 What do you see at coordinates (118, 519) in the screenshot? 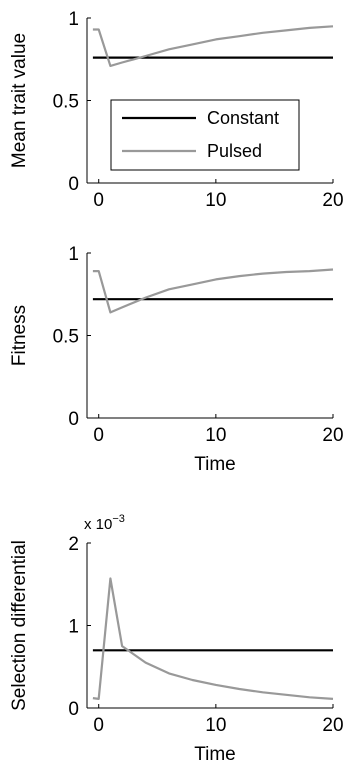
I see `scale-multiplier-exponent: −3` at bounding box center [118, 519].